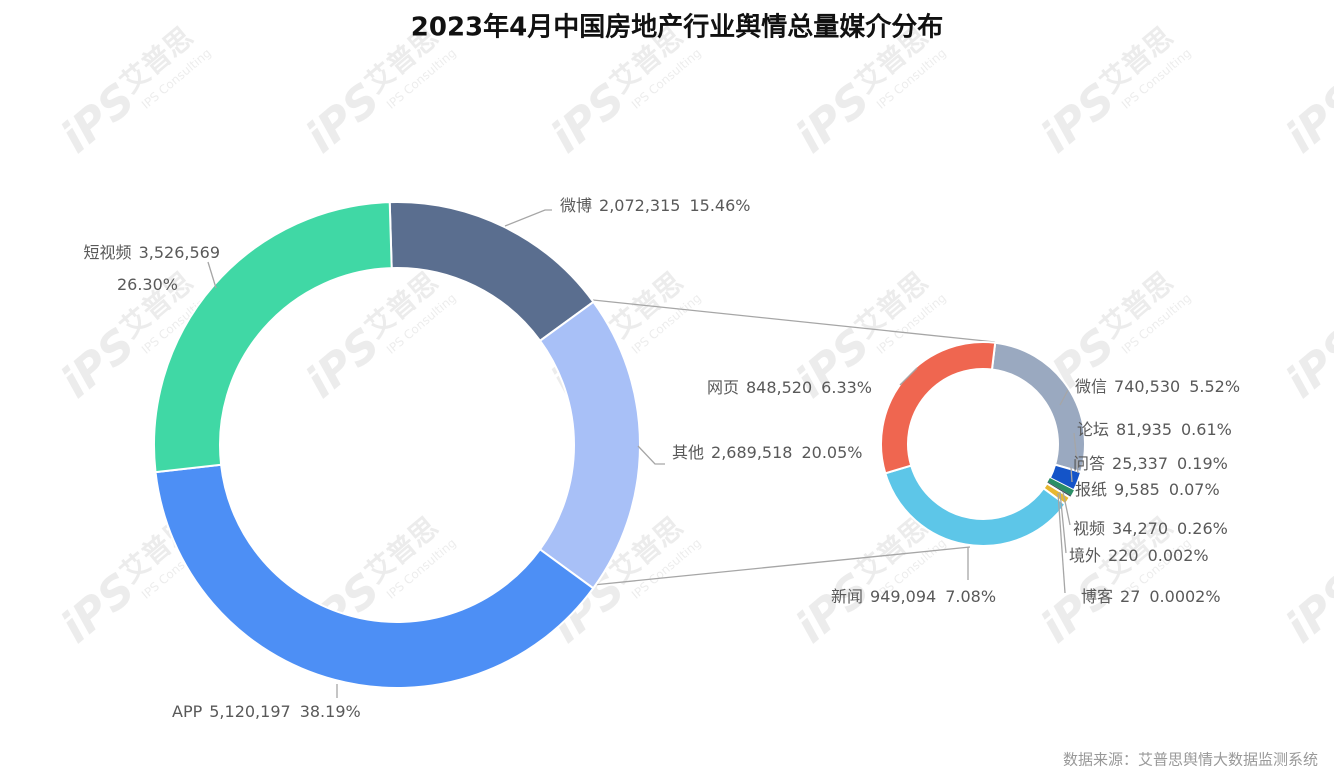  I want to click on category-label: 网页, so click(723, 387).